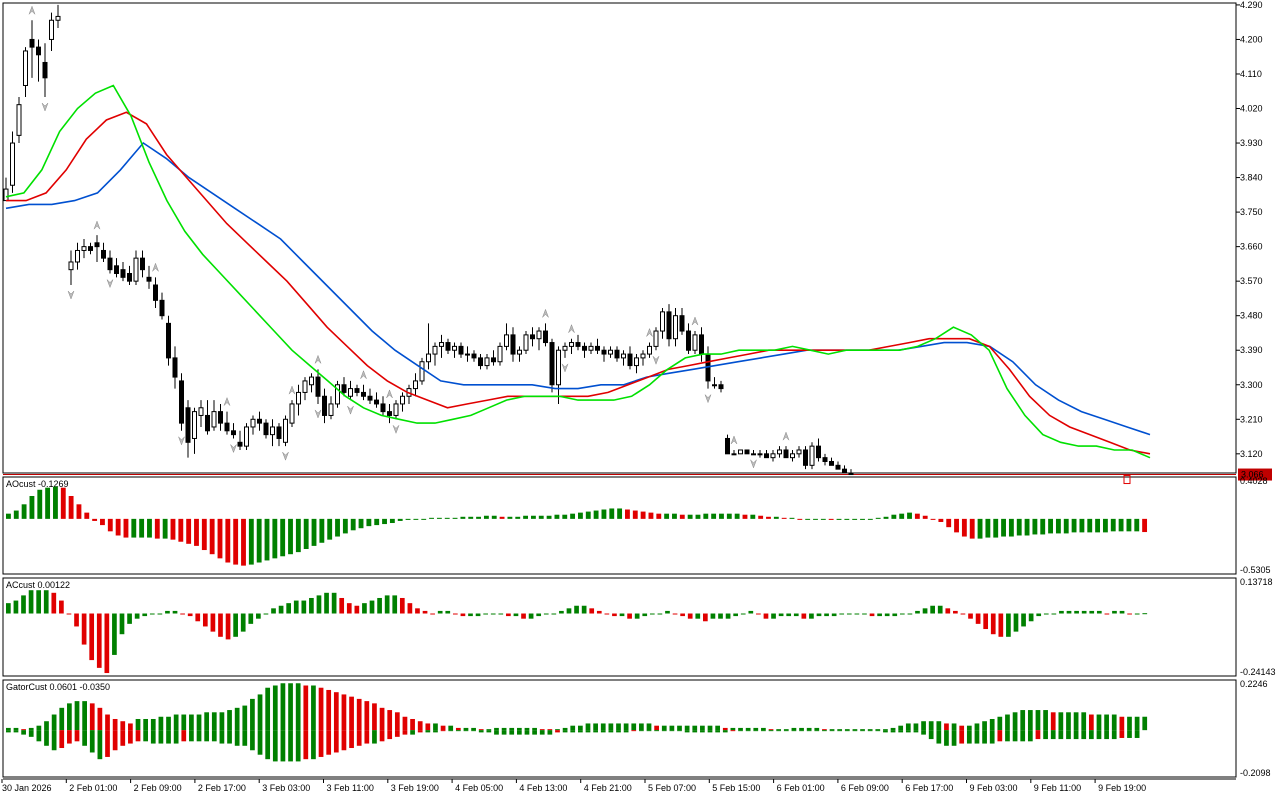 The image size is (1280, 805). What do you see at coordinates (1251, 5) in the screenshot?
I see `price-ytick-label: 4.290` at bounding box center [1251, 5].